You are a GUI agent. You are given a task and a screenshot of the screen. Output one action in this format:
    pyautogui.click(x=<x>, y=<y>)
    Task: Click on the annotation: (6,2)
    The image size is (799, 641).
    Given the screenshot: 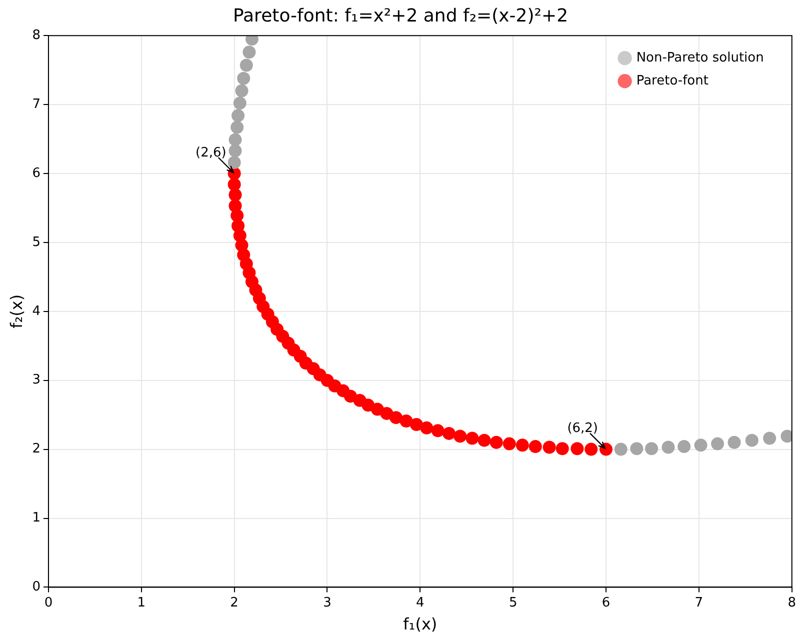 What is the action you would take?
    pyautogui.click(x=582, y=428)
    